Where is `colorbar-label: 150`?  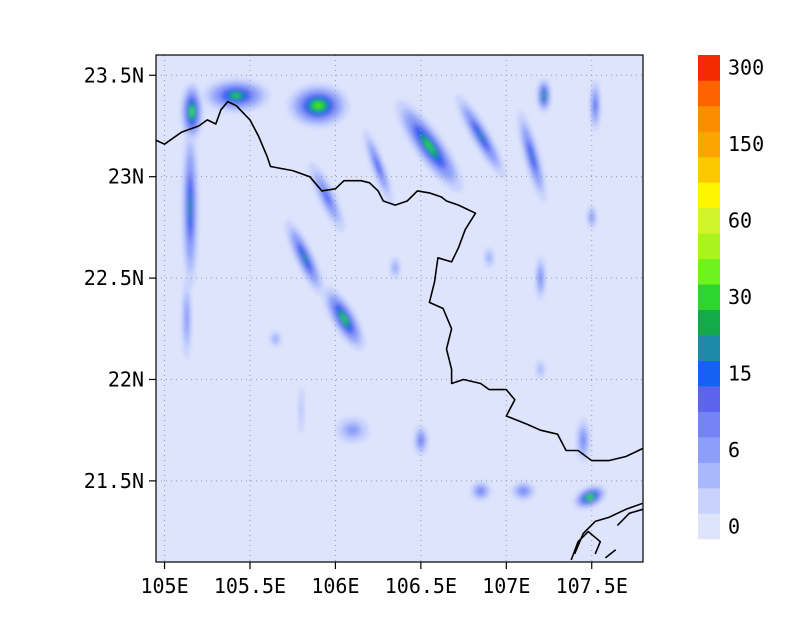 colorbar-label: 150 is located at coordinates (746, 144).